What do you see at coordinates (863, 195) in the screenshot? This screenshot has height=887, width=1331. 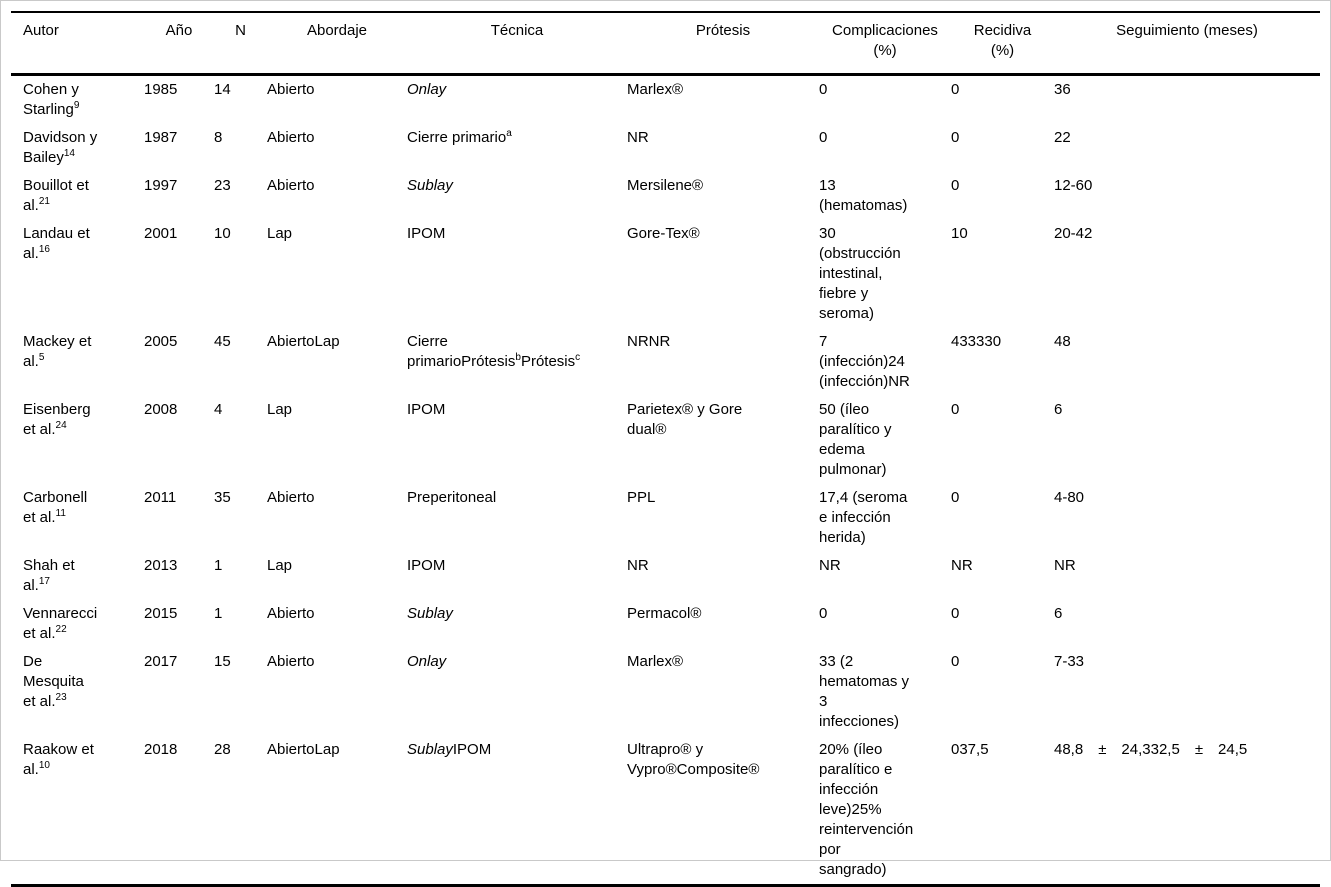 I see `cell-text: 13 (hematomas)` at bounding box center [863, 195].